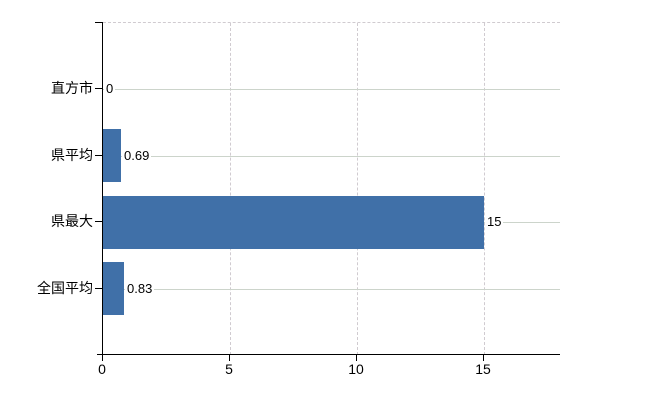 The height and width of the screenshot is (400, 650). I want to click on x-tick-label: 5, so click(229, 369).